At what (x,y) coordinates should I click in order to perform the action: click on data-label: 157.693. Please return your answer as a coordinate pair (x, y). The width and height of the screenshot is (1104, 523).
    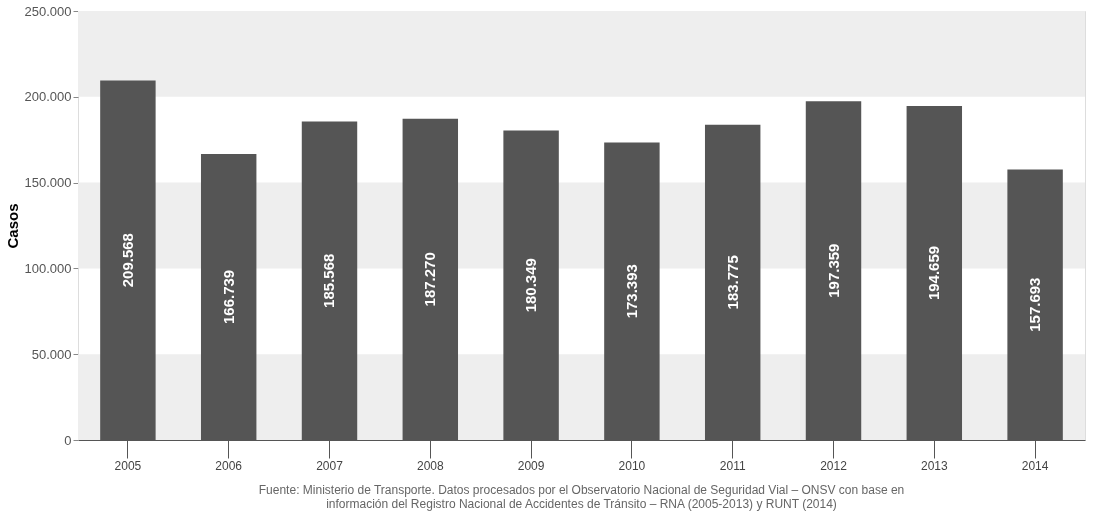
    Looking at the image, I should click on (1035, 304).